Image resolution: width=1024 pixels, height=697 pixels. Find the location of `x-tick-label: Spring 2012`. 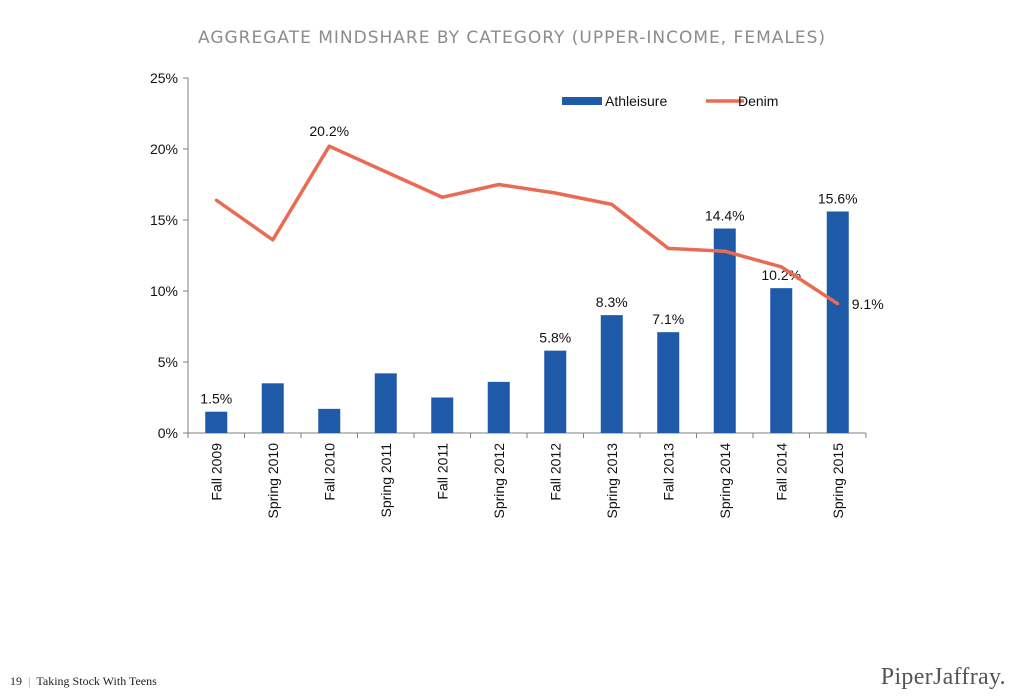

x-tick-label: Spring 2012 is located at coordinates (499, 481).